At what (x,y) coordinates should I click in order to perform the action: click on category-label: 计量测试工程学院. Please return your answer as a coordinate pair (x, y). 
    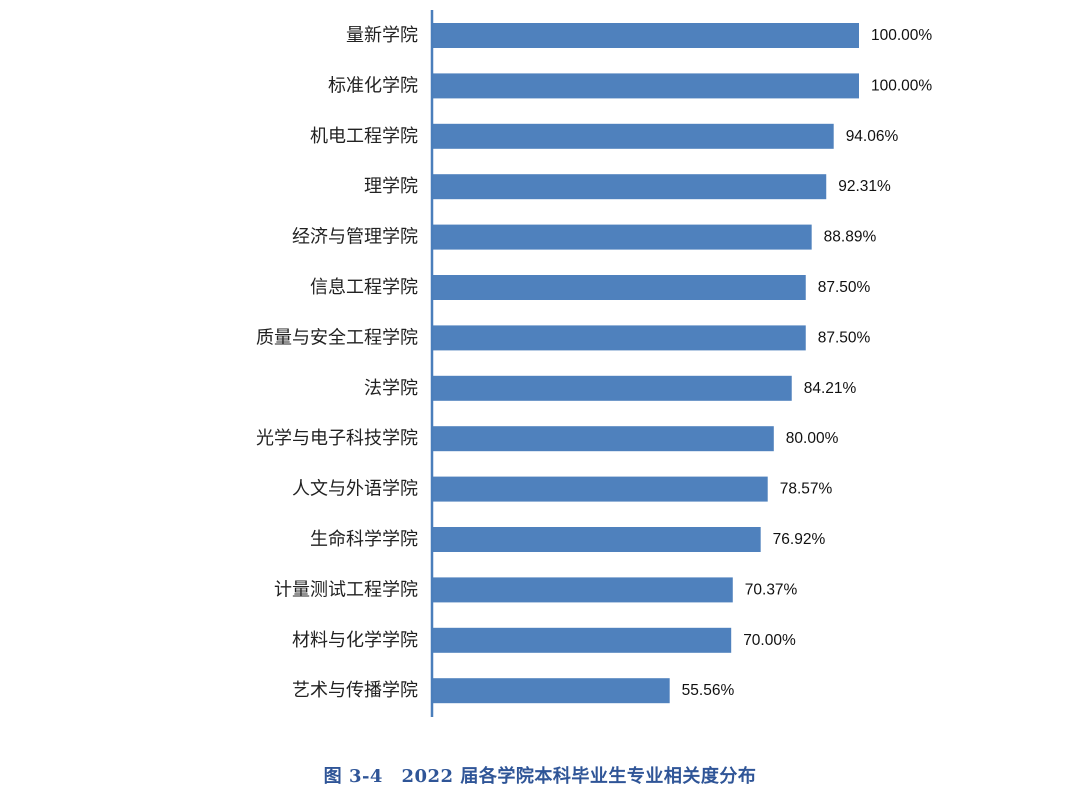
    Looking at the image, I should click on (346, 589).